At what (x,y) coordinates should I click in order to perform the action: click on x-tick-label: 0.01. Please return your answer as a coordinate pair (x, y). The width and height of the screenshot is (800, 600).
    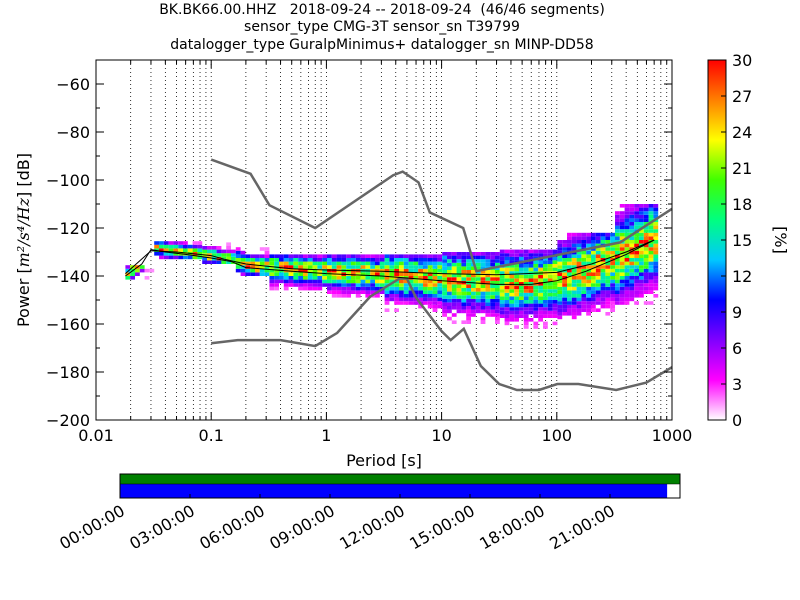
    Looking at the image, I should click on (96, 435).